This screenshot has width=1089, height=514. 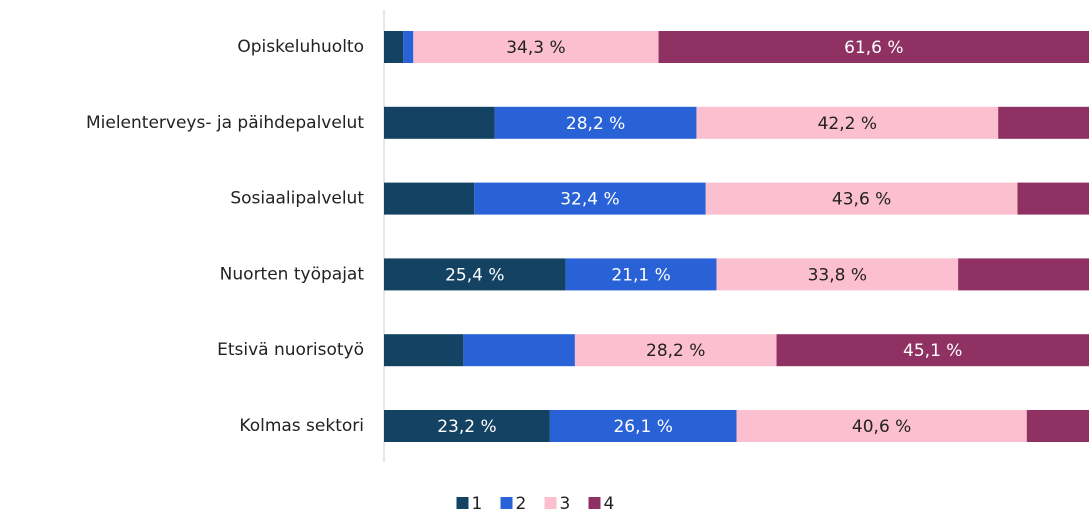 I want to click on legend-label: 1, so click(x=477, y=504).